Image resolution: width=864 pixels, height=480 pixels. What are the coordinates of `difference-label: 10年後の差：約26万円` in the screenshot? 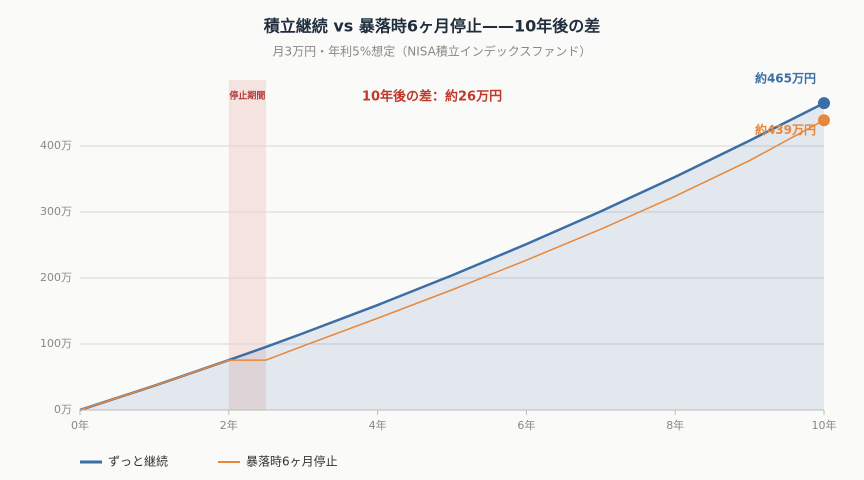 It's located at (432, 97).